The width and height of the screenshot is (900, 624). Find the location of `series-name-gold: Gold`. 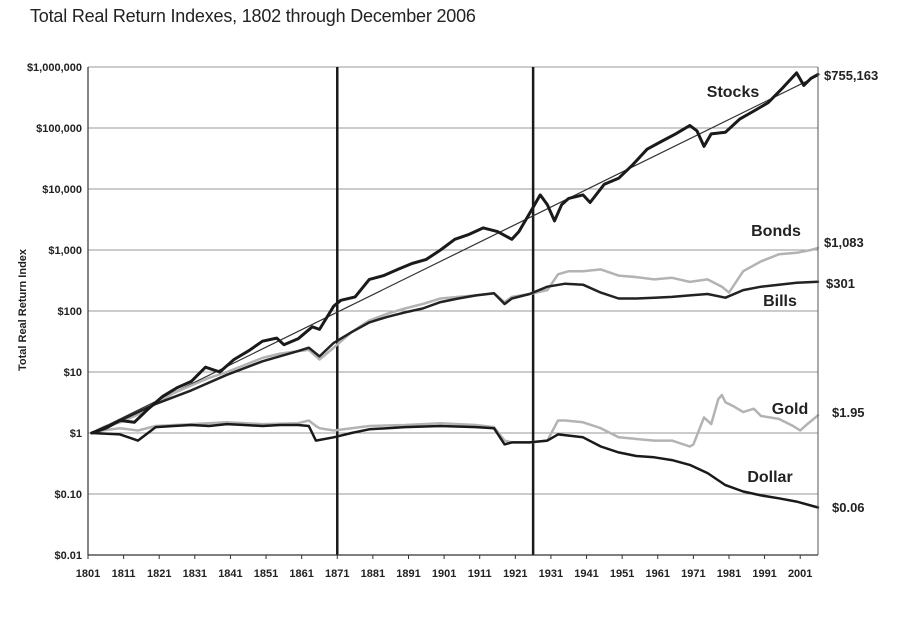

series-name-gold: Gold is located at coordinates (790, 409).